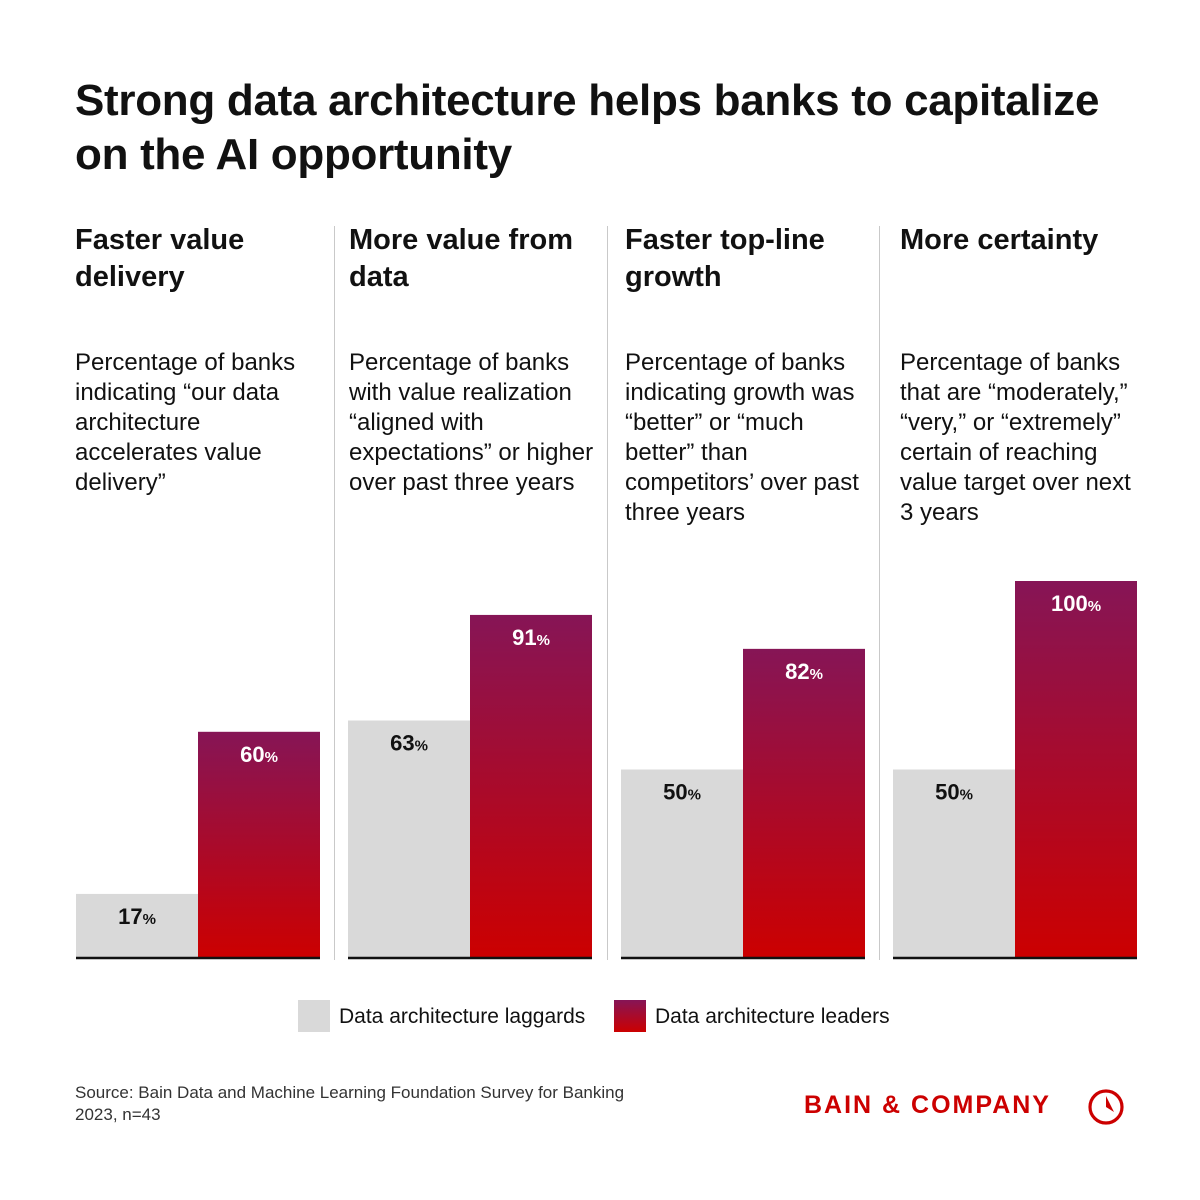 The image size is (1200, 1200). I want to click on bar-data-architecture-leaders-faster-top-line-growth, so click(804, 803).